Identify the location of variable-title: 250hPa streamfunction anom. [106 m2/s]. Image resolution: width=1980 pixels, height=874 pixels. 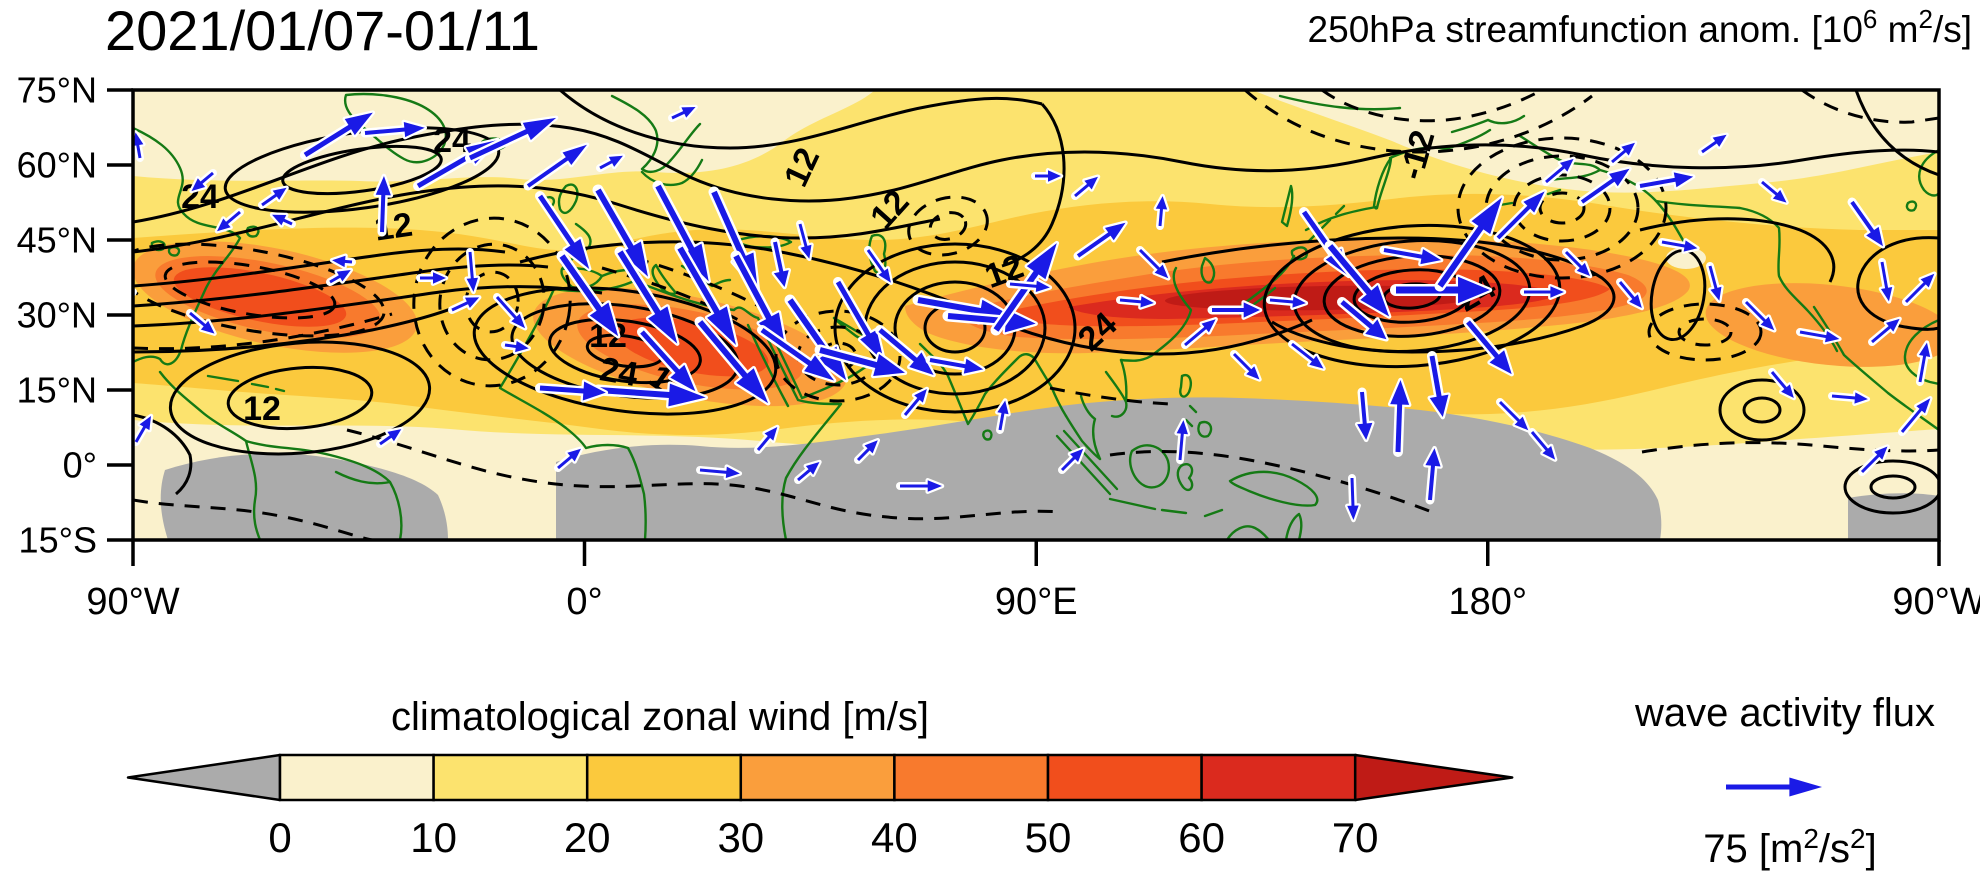
(1640, 27).